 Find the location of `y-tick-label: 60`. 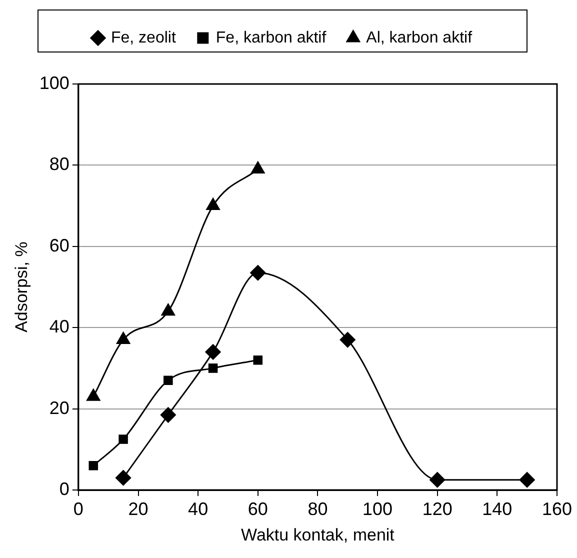

y-tick-label: 60 is located at coordinates (59, 245).